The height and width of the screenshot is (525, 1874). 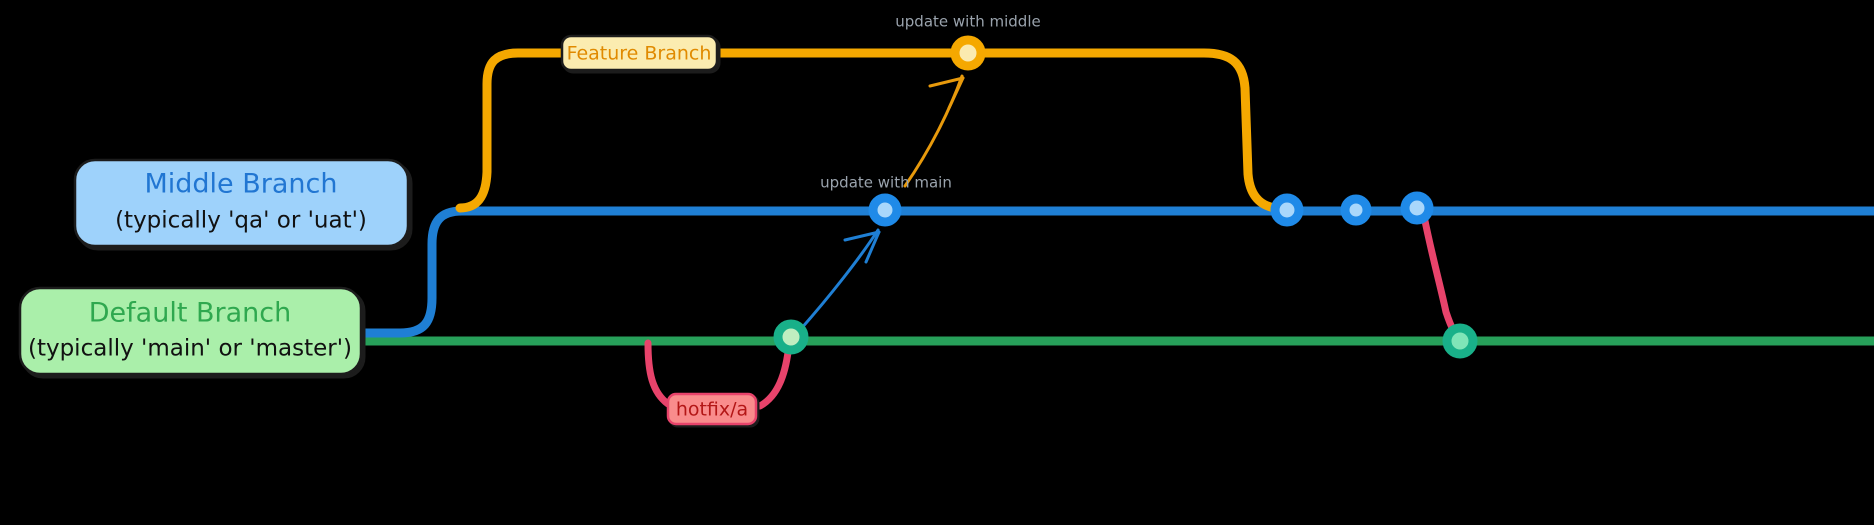 I want to click on default-hotfix-start-commit, so click(x=791, y=337).